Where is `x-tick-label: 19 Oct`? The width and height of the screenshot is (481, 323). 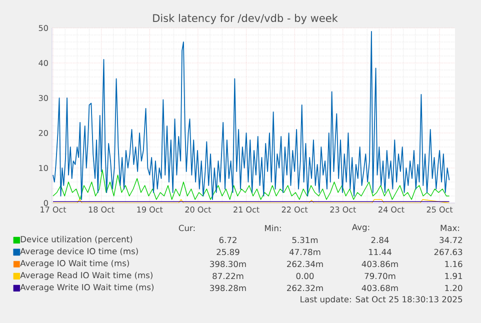 x-tick-label: 19 Oct is located at coordinates (150, 209).